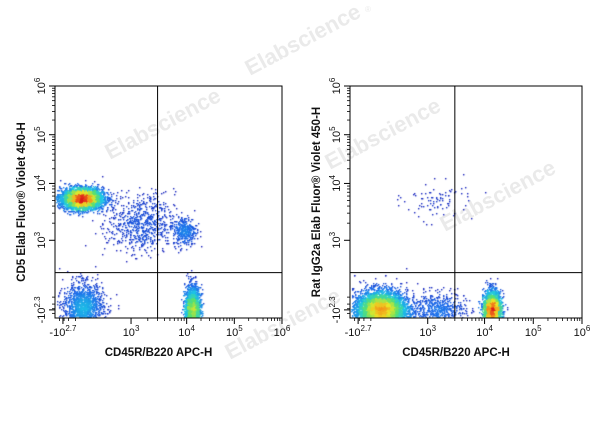 The height and width of the screenshot is (427, 600). What do you see at coordinates (368, 9) in the screenshot?
I see `watermark-registered-mark: ®` at bounding box center [368, 9].